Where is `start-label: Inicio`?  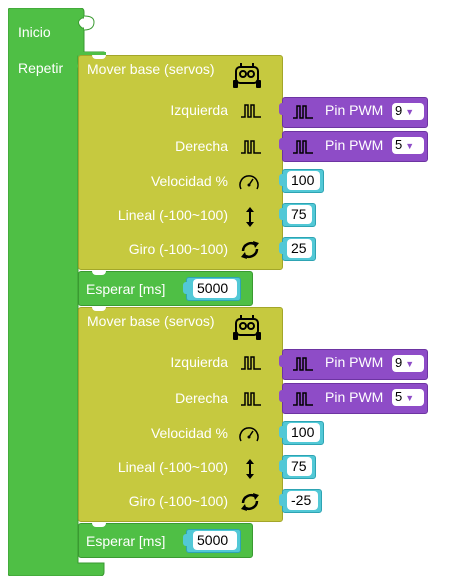
start-label: Inicio is located at coordinates (34, 32).